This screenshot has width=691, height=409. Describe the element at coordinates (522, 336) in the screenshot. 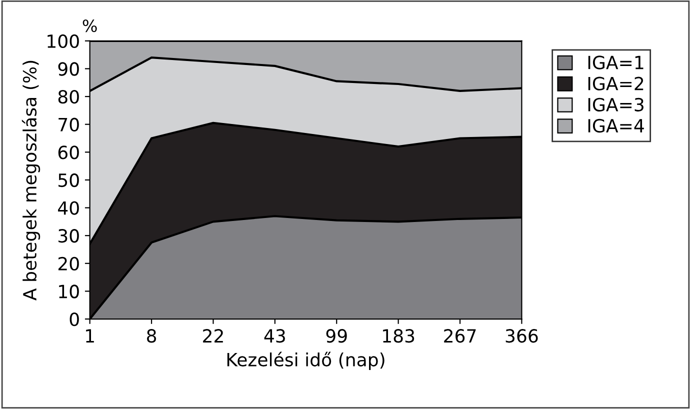

I see `x-tick-label: 366` at that location.